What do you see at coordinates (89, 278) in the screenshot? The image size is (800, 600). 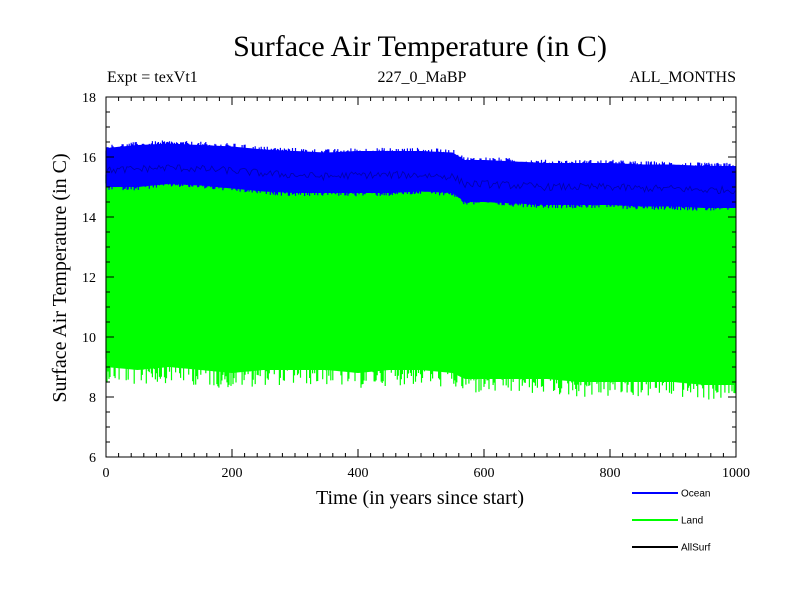 I see `y-tick-label: 12` at bounding box center [89, 278].